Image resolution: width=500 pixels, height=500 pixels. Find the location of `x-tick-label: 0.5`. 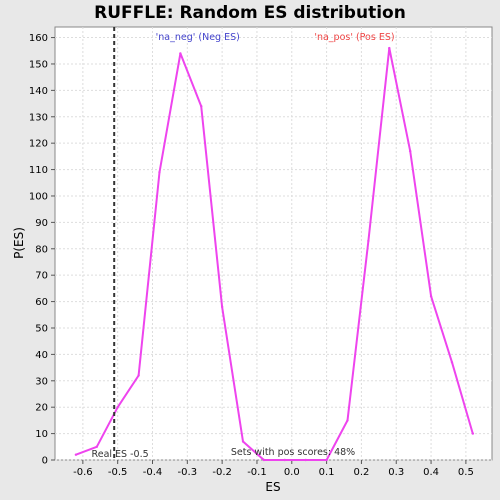

x-tick-label: 0.5 is located at coordinates (466, 472).